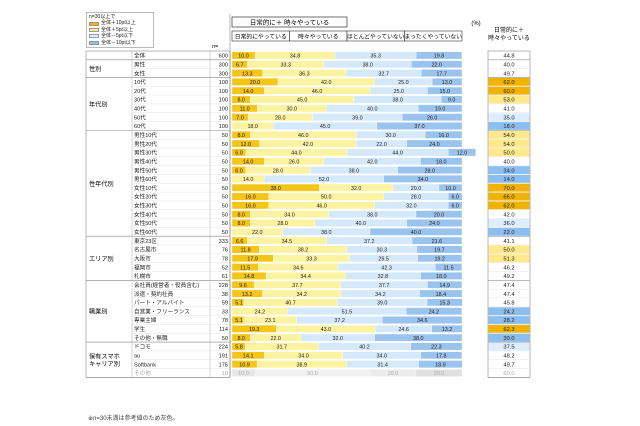 The image size is (640, 426). What do you see at coordinates (508, 224) in the screenshot?
I see `total-value: 36.0` at bounding box center [508, 224].